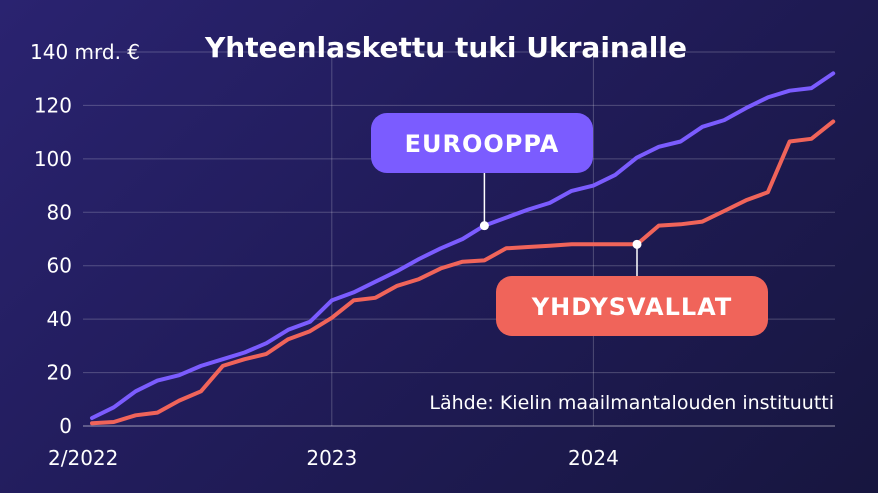 The width and height of the screenshot is (878, 493). What do you see at coordinates (59, 373) in the screenshot?
I see `y-tick-label: 20` at bounding box center [59, 373].